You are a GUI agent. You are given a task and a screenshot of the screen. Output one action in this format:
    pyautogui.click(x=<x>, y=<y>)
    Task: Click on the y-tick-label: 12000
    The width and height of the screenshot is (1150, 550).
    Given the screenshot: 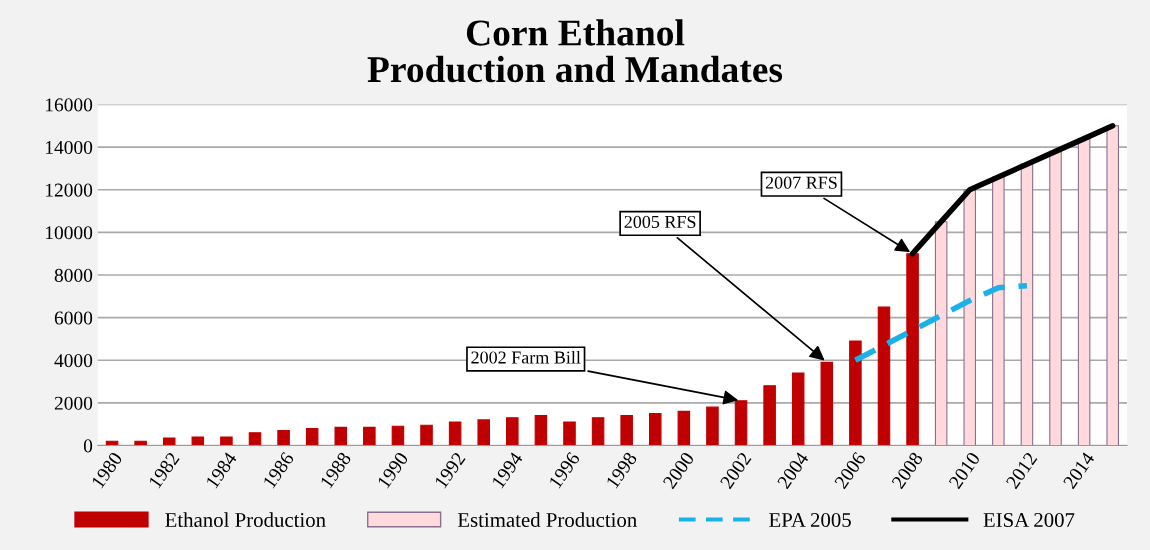 What is the action you would take?
    pyautogui.click(x=69, y=190)
    